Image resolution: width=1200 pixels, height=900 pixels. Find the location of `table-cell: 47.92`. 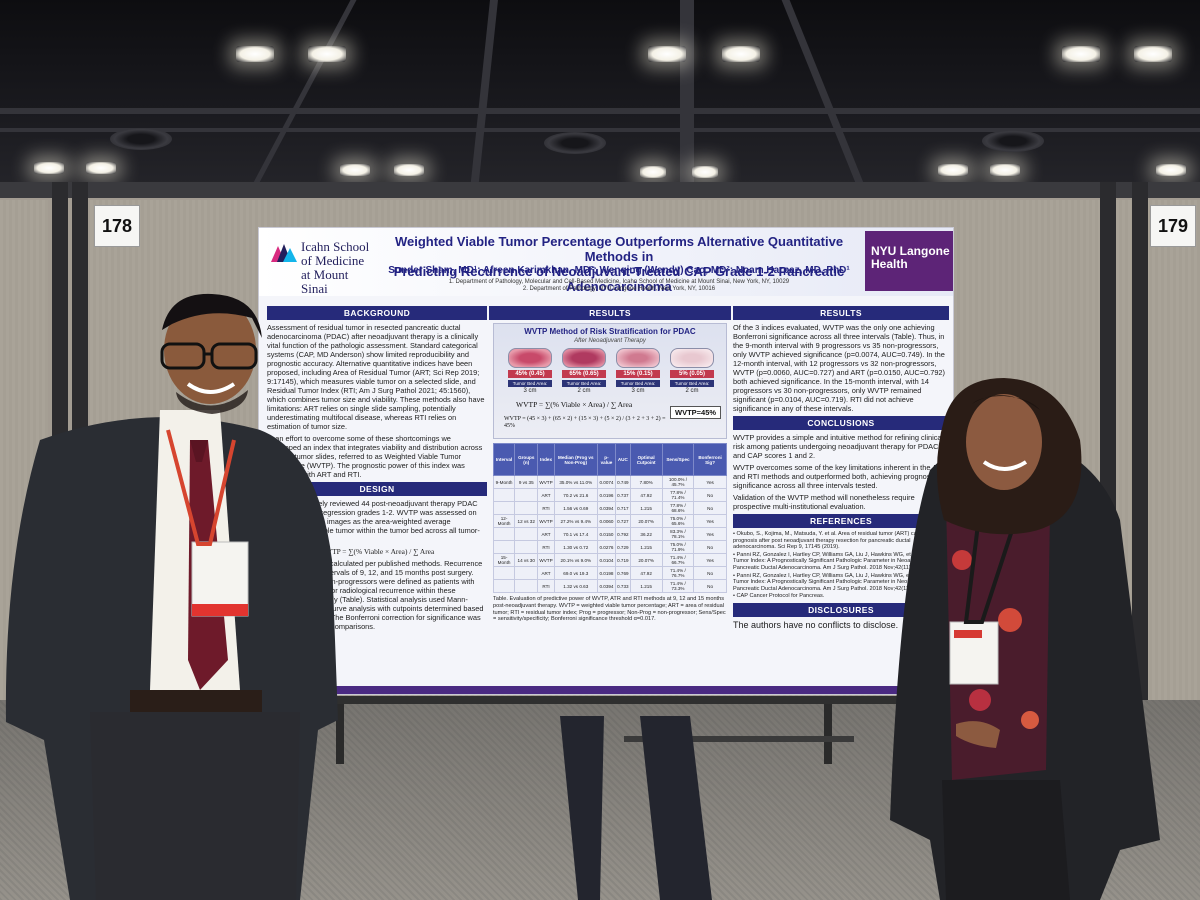

table-cell: 47.92 is located at coordinates (646, 573).